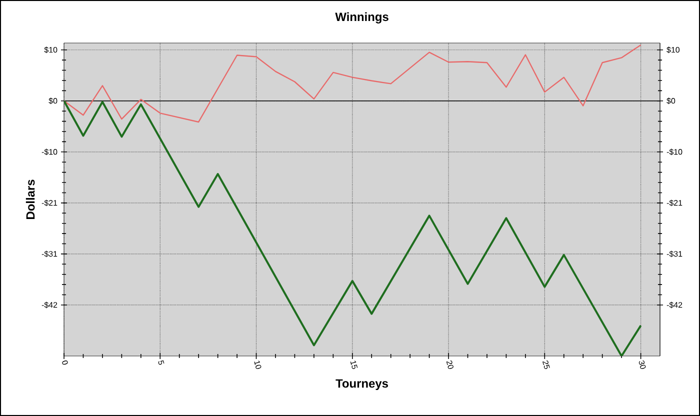 This screenshot has width=700, height=416. Describe the element at coordinates (30, 199) in the screenshot. I see `y-axis-title: Dollars` at that location.